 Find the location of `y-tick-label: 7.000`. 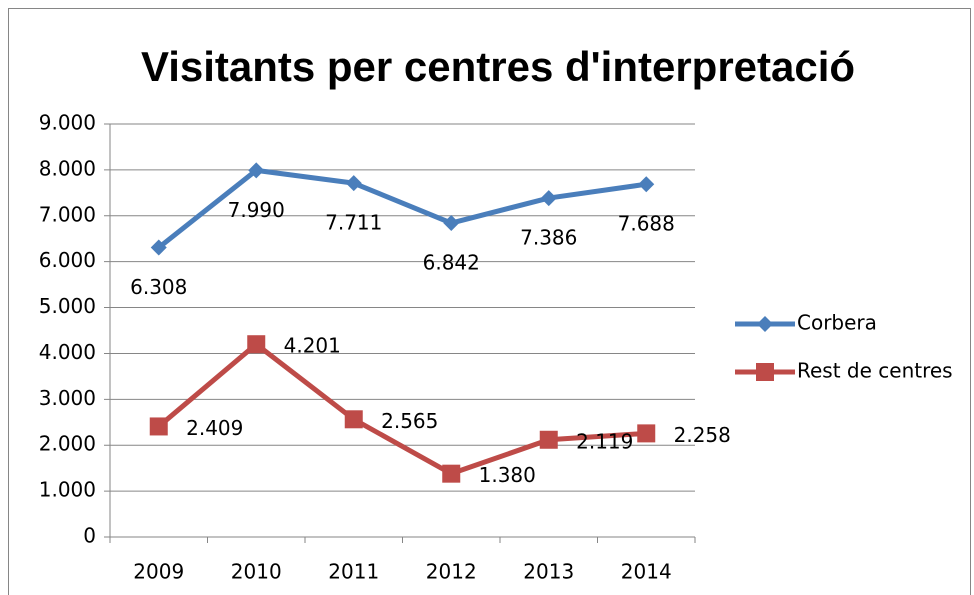

y-tick-label: 7.000 is located at coordinates (67, 214).